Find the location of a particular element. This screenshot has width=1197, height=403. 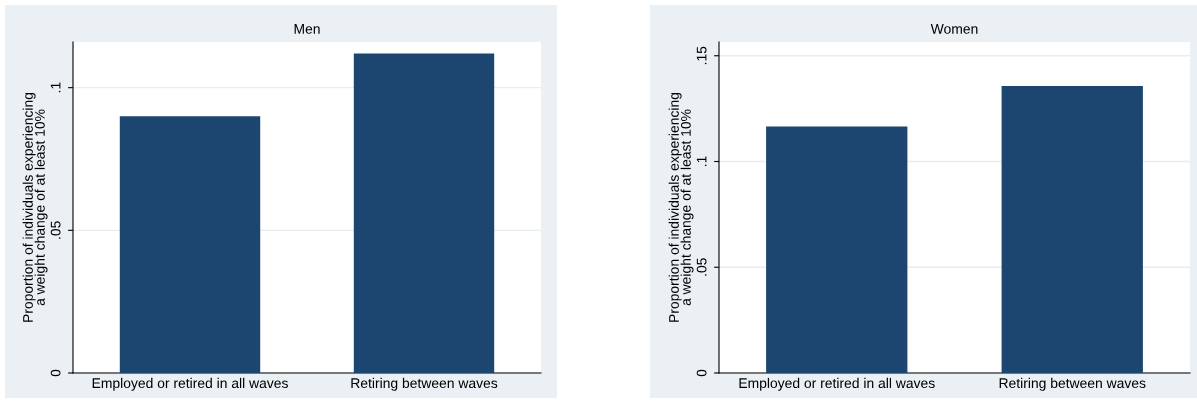

chart-title: Men is located at coordinates (307, 29).